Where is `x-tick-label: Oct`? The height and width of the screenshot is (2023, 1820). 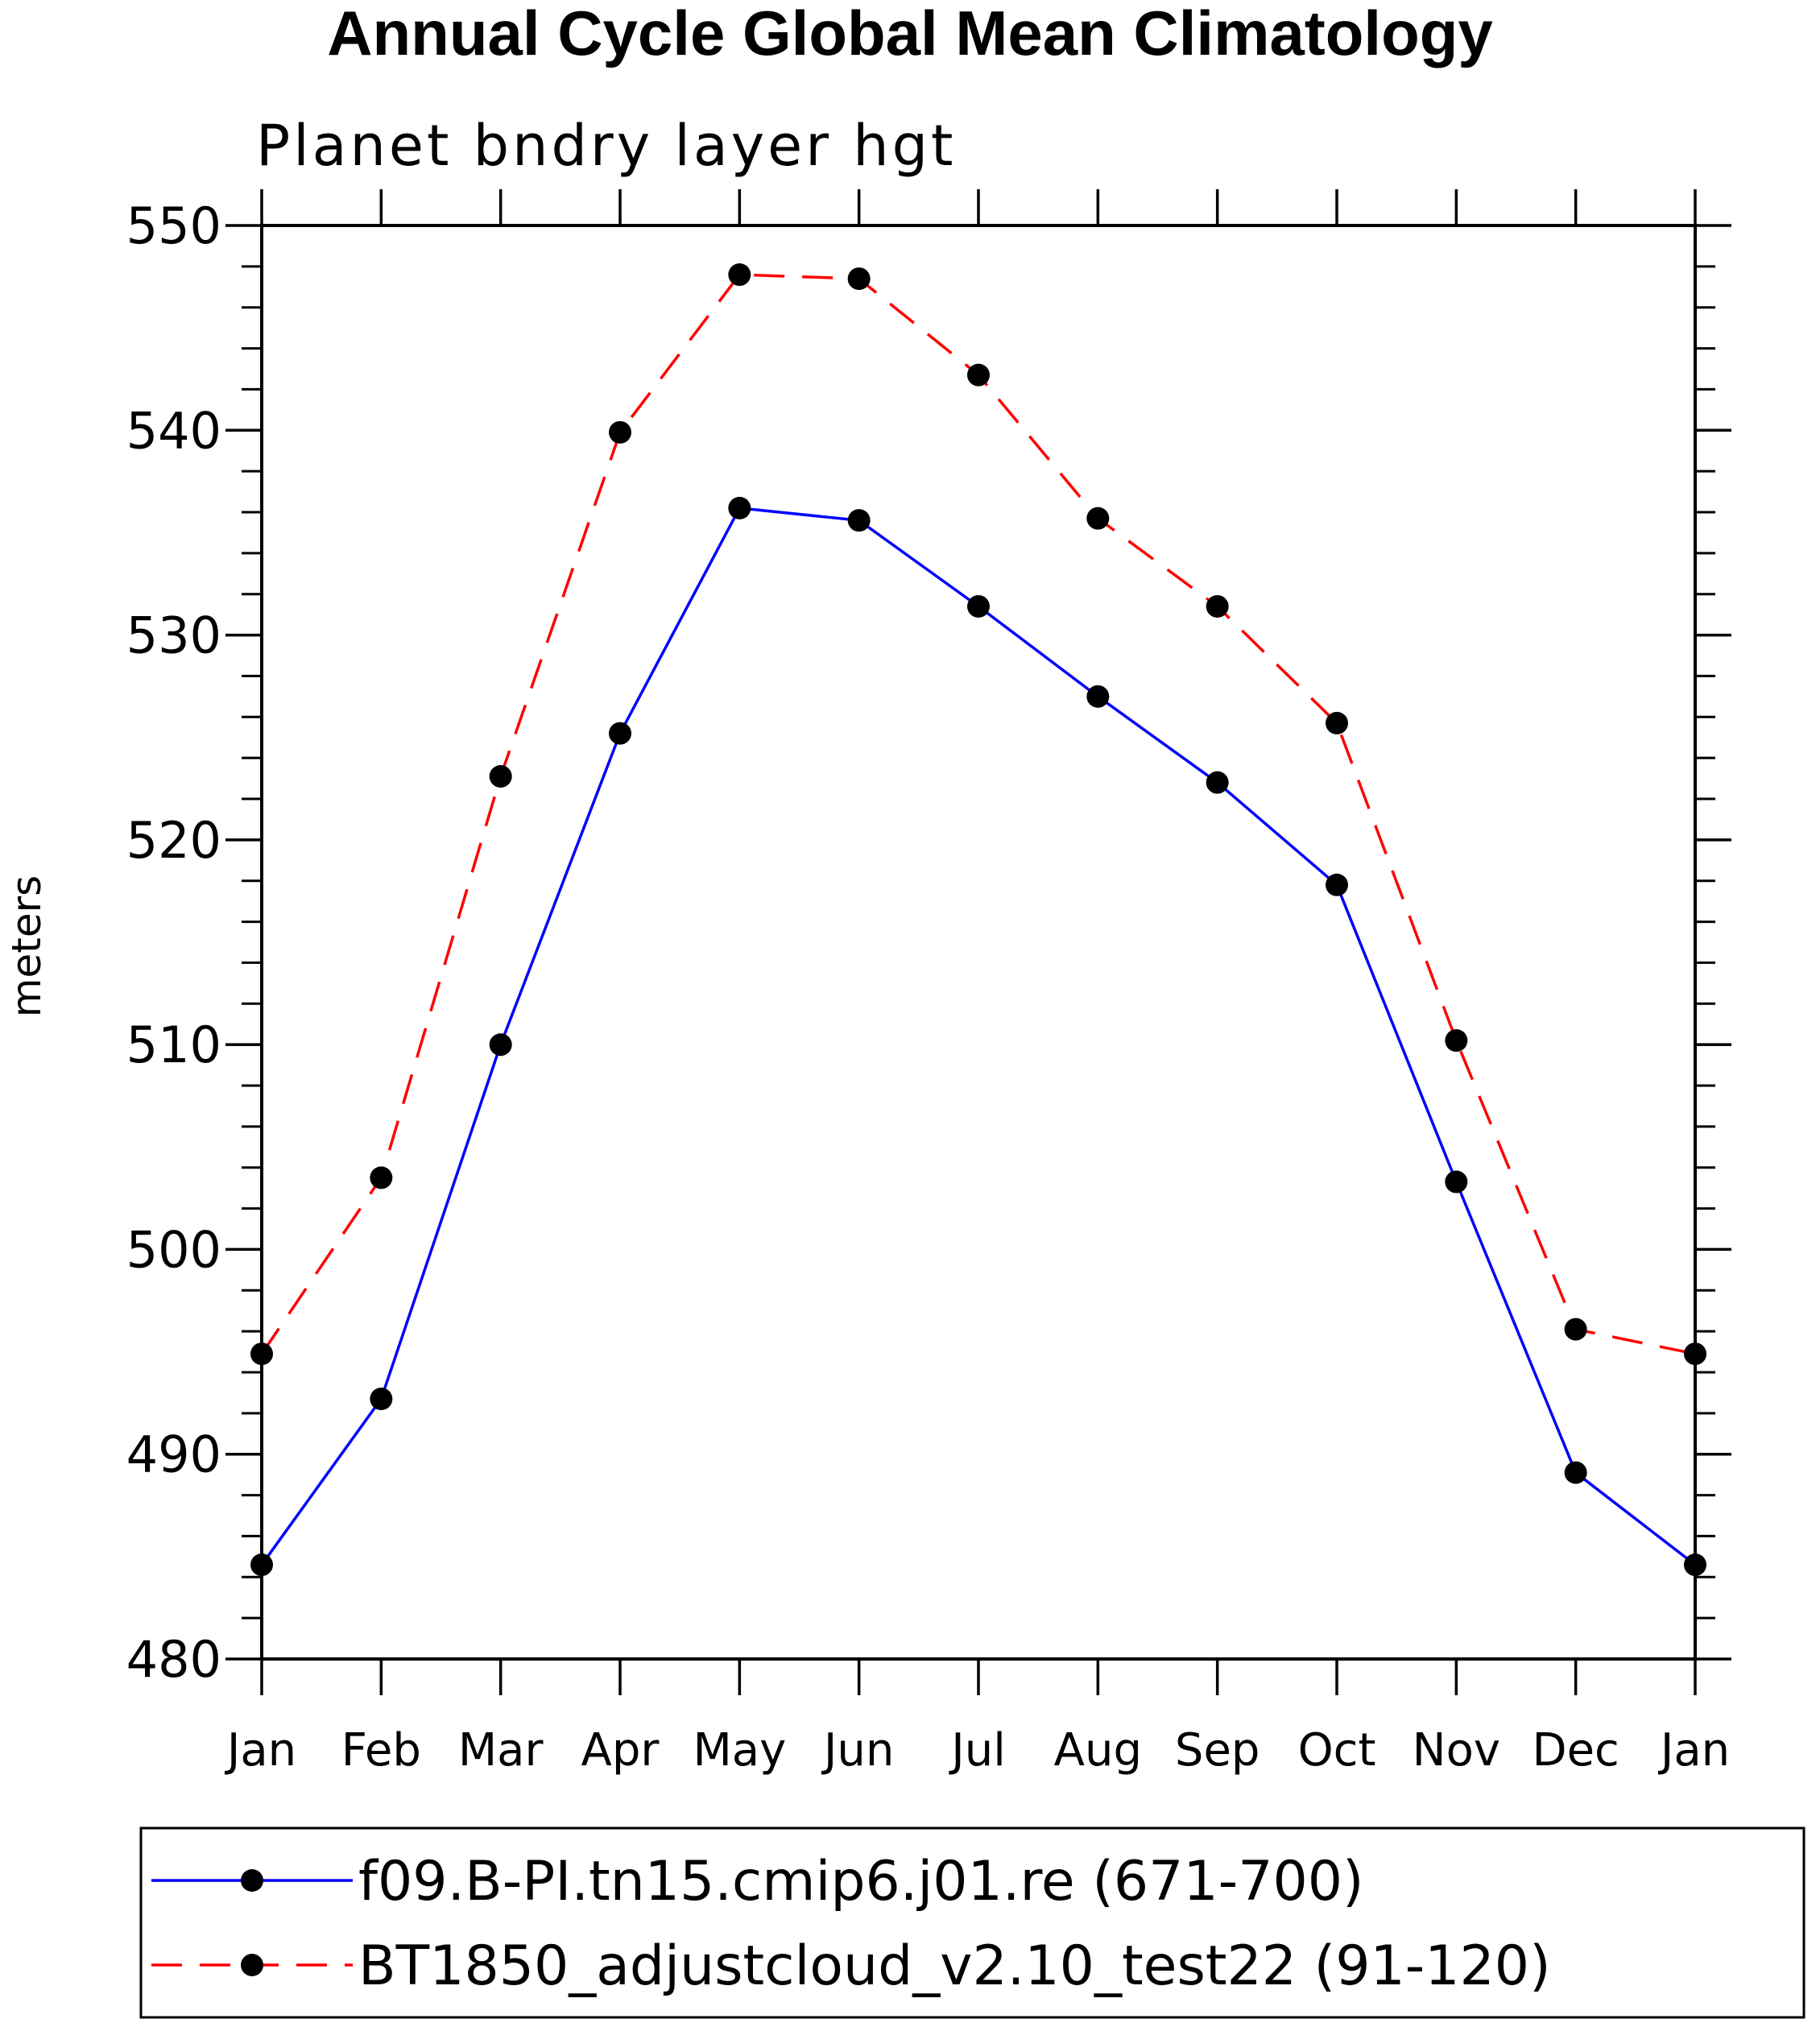
x-tick-label: Oct is located at coordinates (1337, 1750).